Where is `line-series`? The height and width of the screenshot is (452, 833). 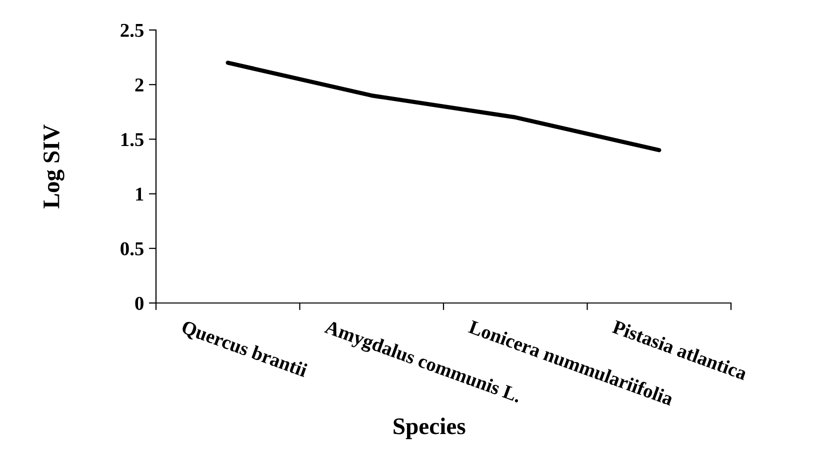 line-series is located at coordinates (444, 106).